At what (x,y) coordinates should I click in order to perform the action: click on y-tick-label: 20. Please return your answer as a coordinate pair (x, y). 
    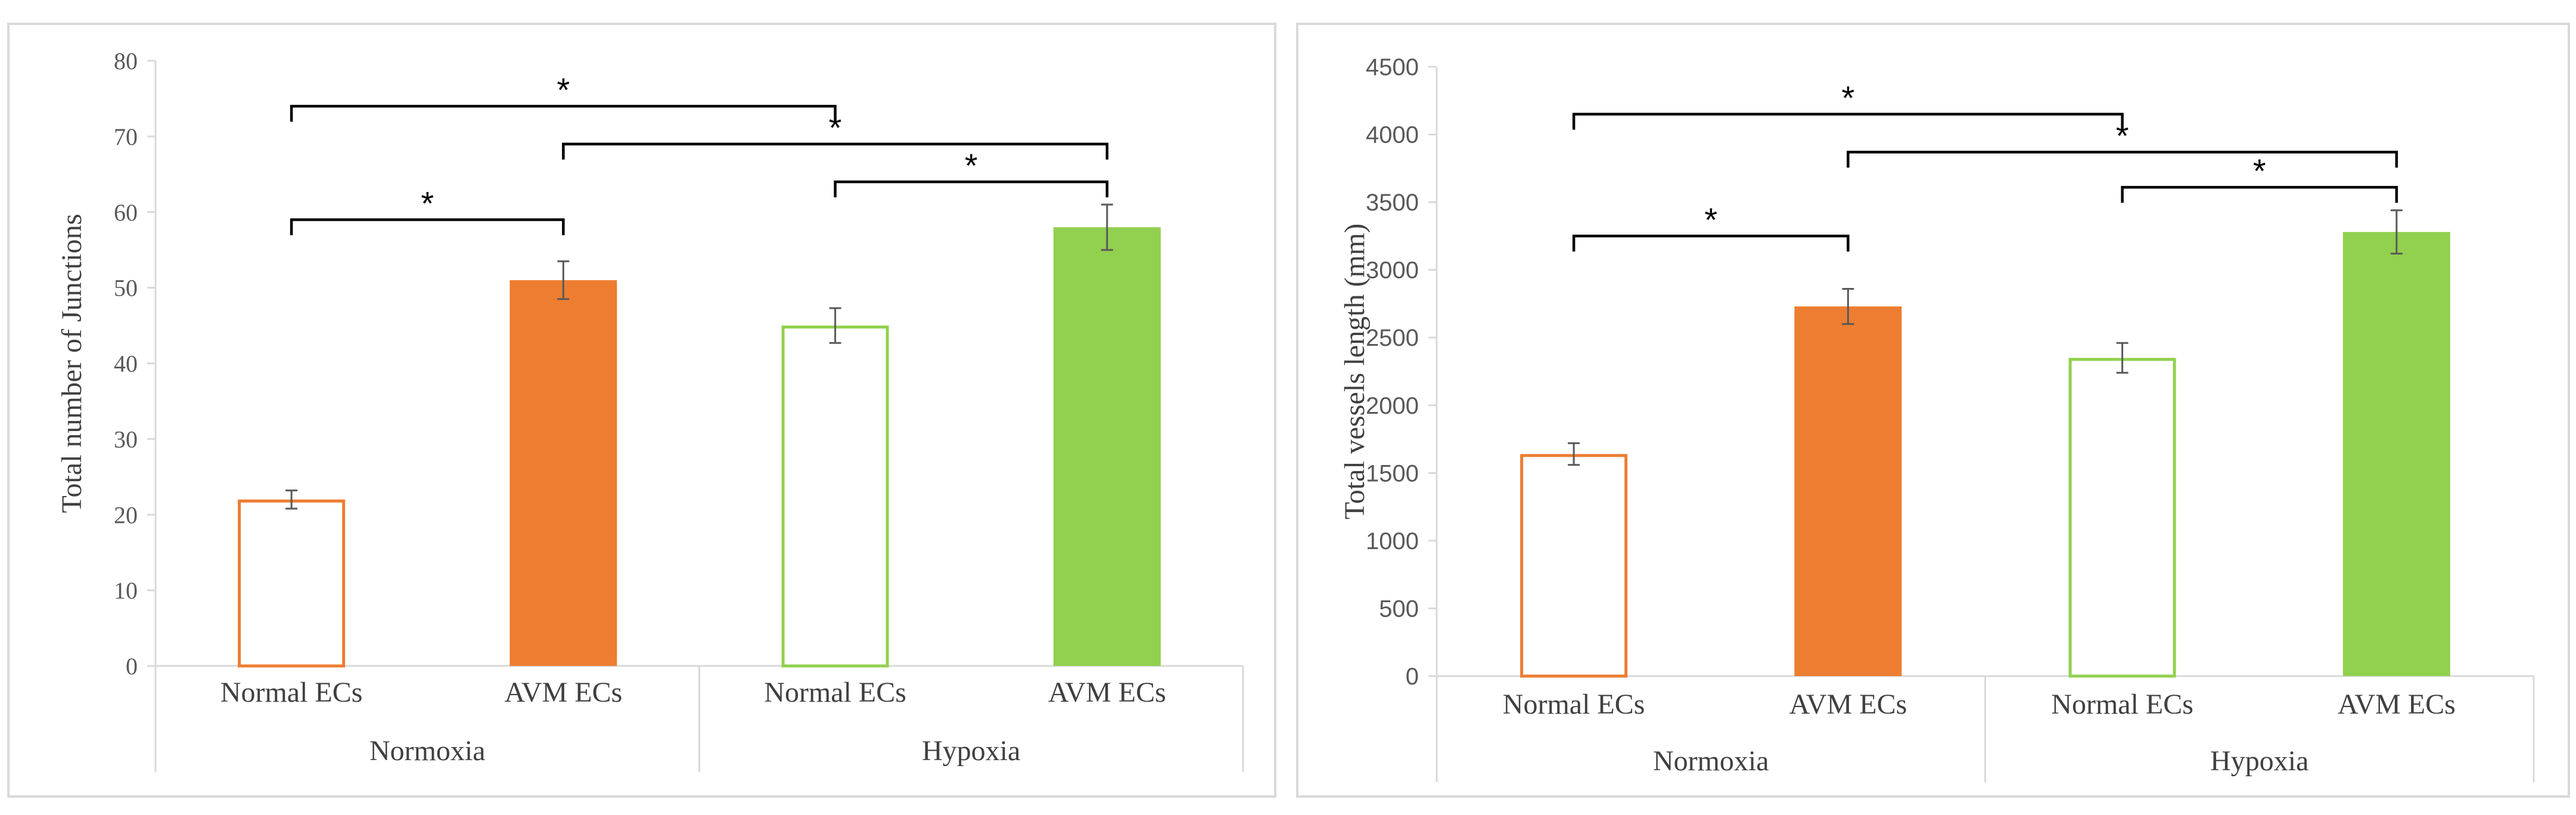
    Looking at the image, I should click on (126, 514).